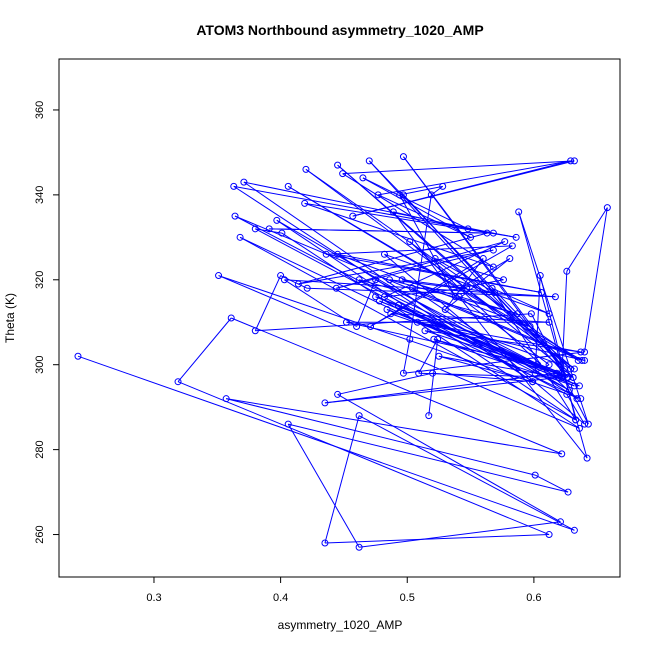  I want to click on y-axis-label: Theta (K), so click(10, 318).